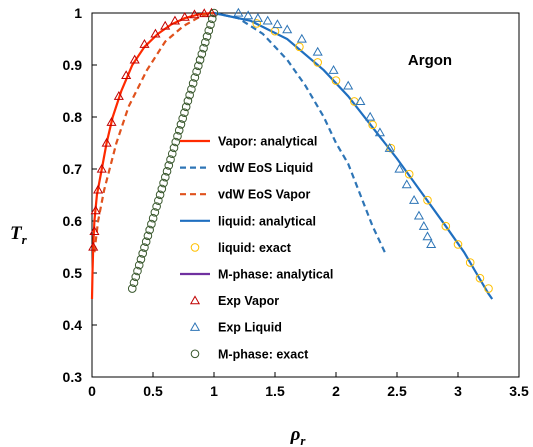  Describe the element at coordinates (153, 391) in the screenshot. I see `x-tick-label: 0.5` at that location.